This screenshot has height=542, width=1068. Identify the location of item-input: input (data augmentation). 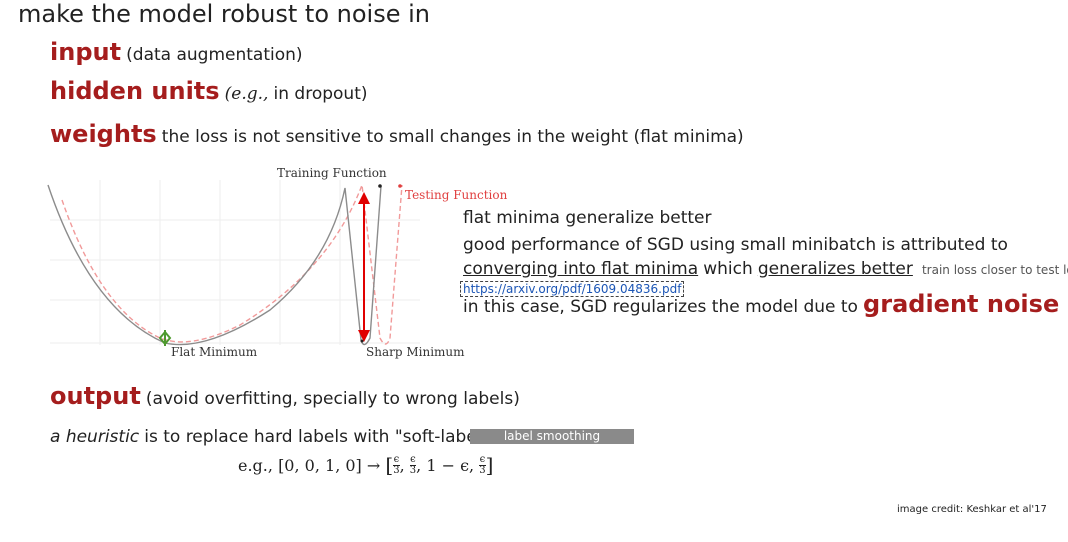
(176, 52).